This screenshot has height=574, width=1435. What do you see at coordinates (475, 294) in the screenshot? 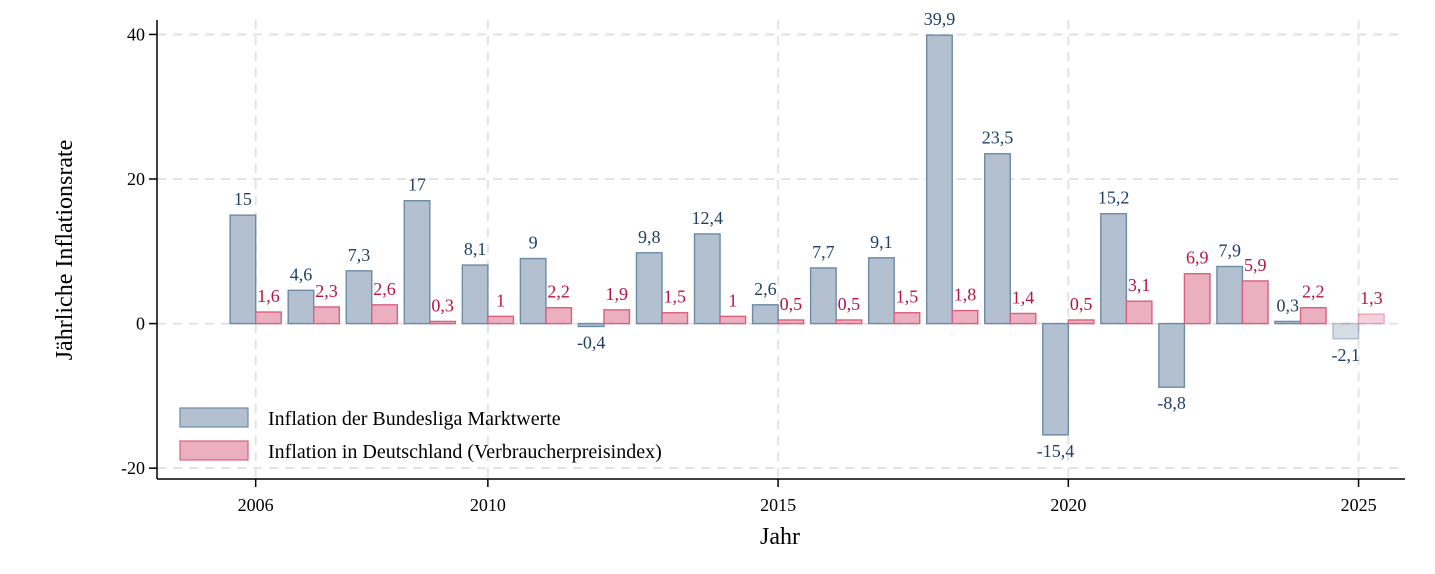
I see `bar-s0-2010` at bounding box center [475, 294].